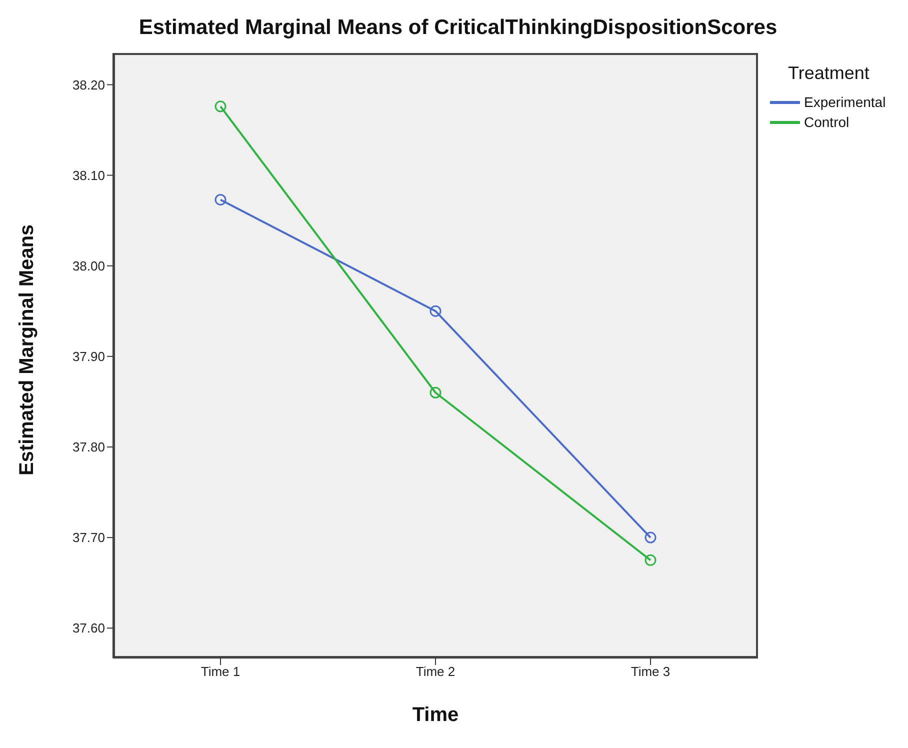 The width and height of the screenshot is (908, 748). I want to click on y-tick-label: 37.70, so click(88, 538).